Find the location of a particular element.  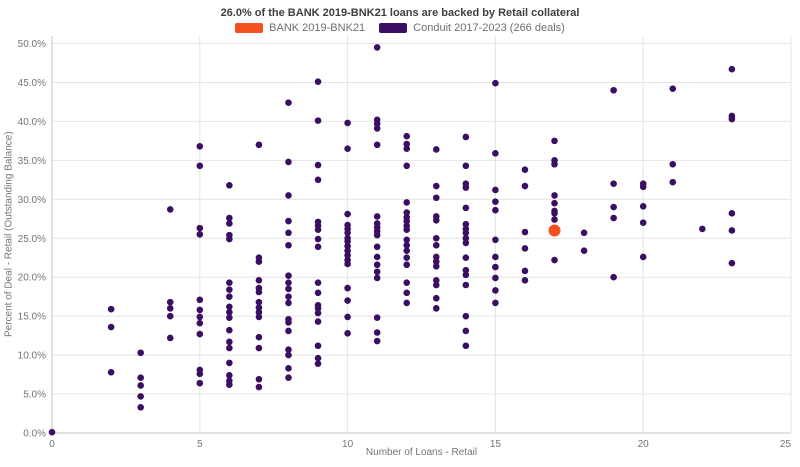

y-tick-label: 15.0% is located at coordinates (32, 317).